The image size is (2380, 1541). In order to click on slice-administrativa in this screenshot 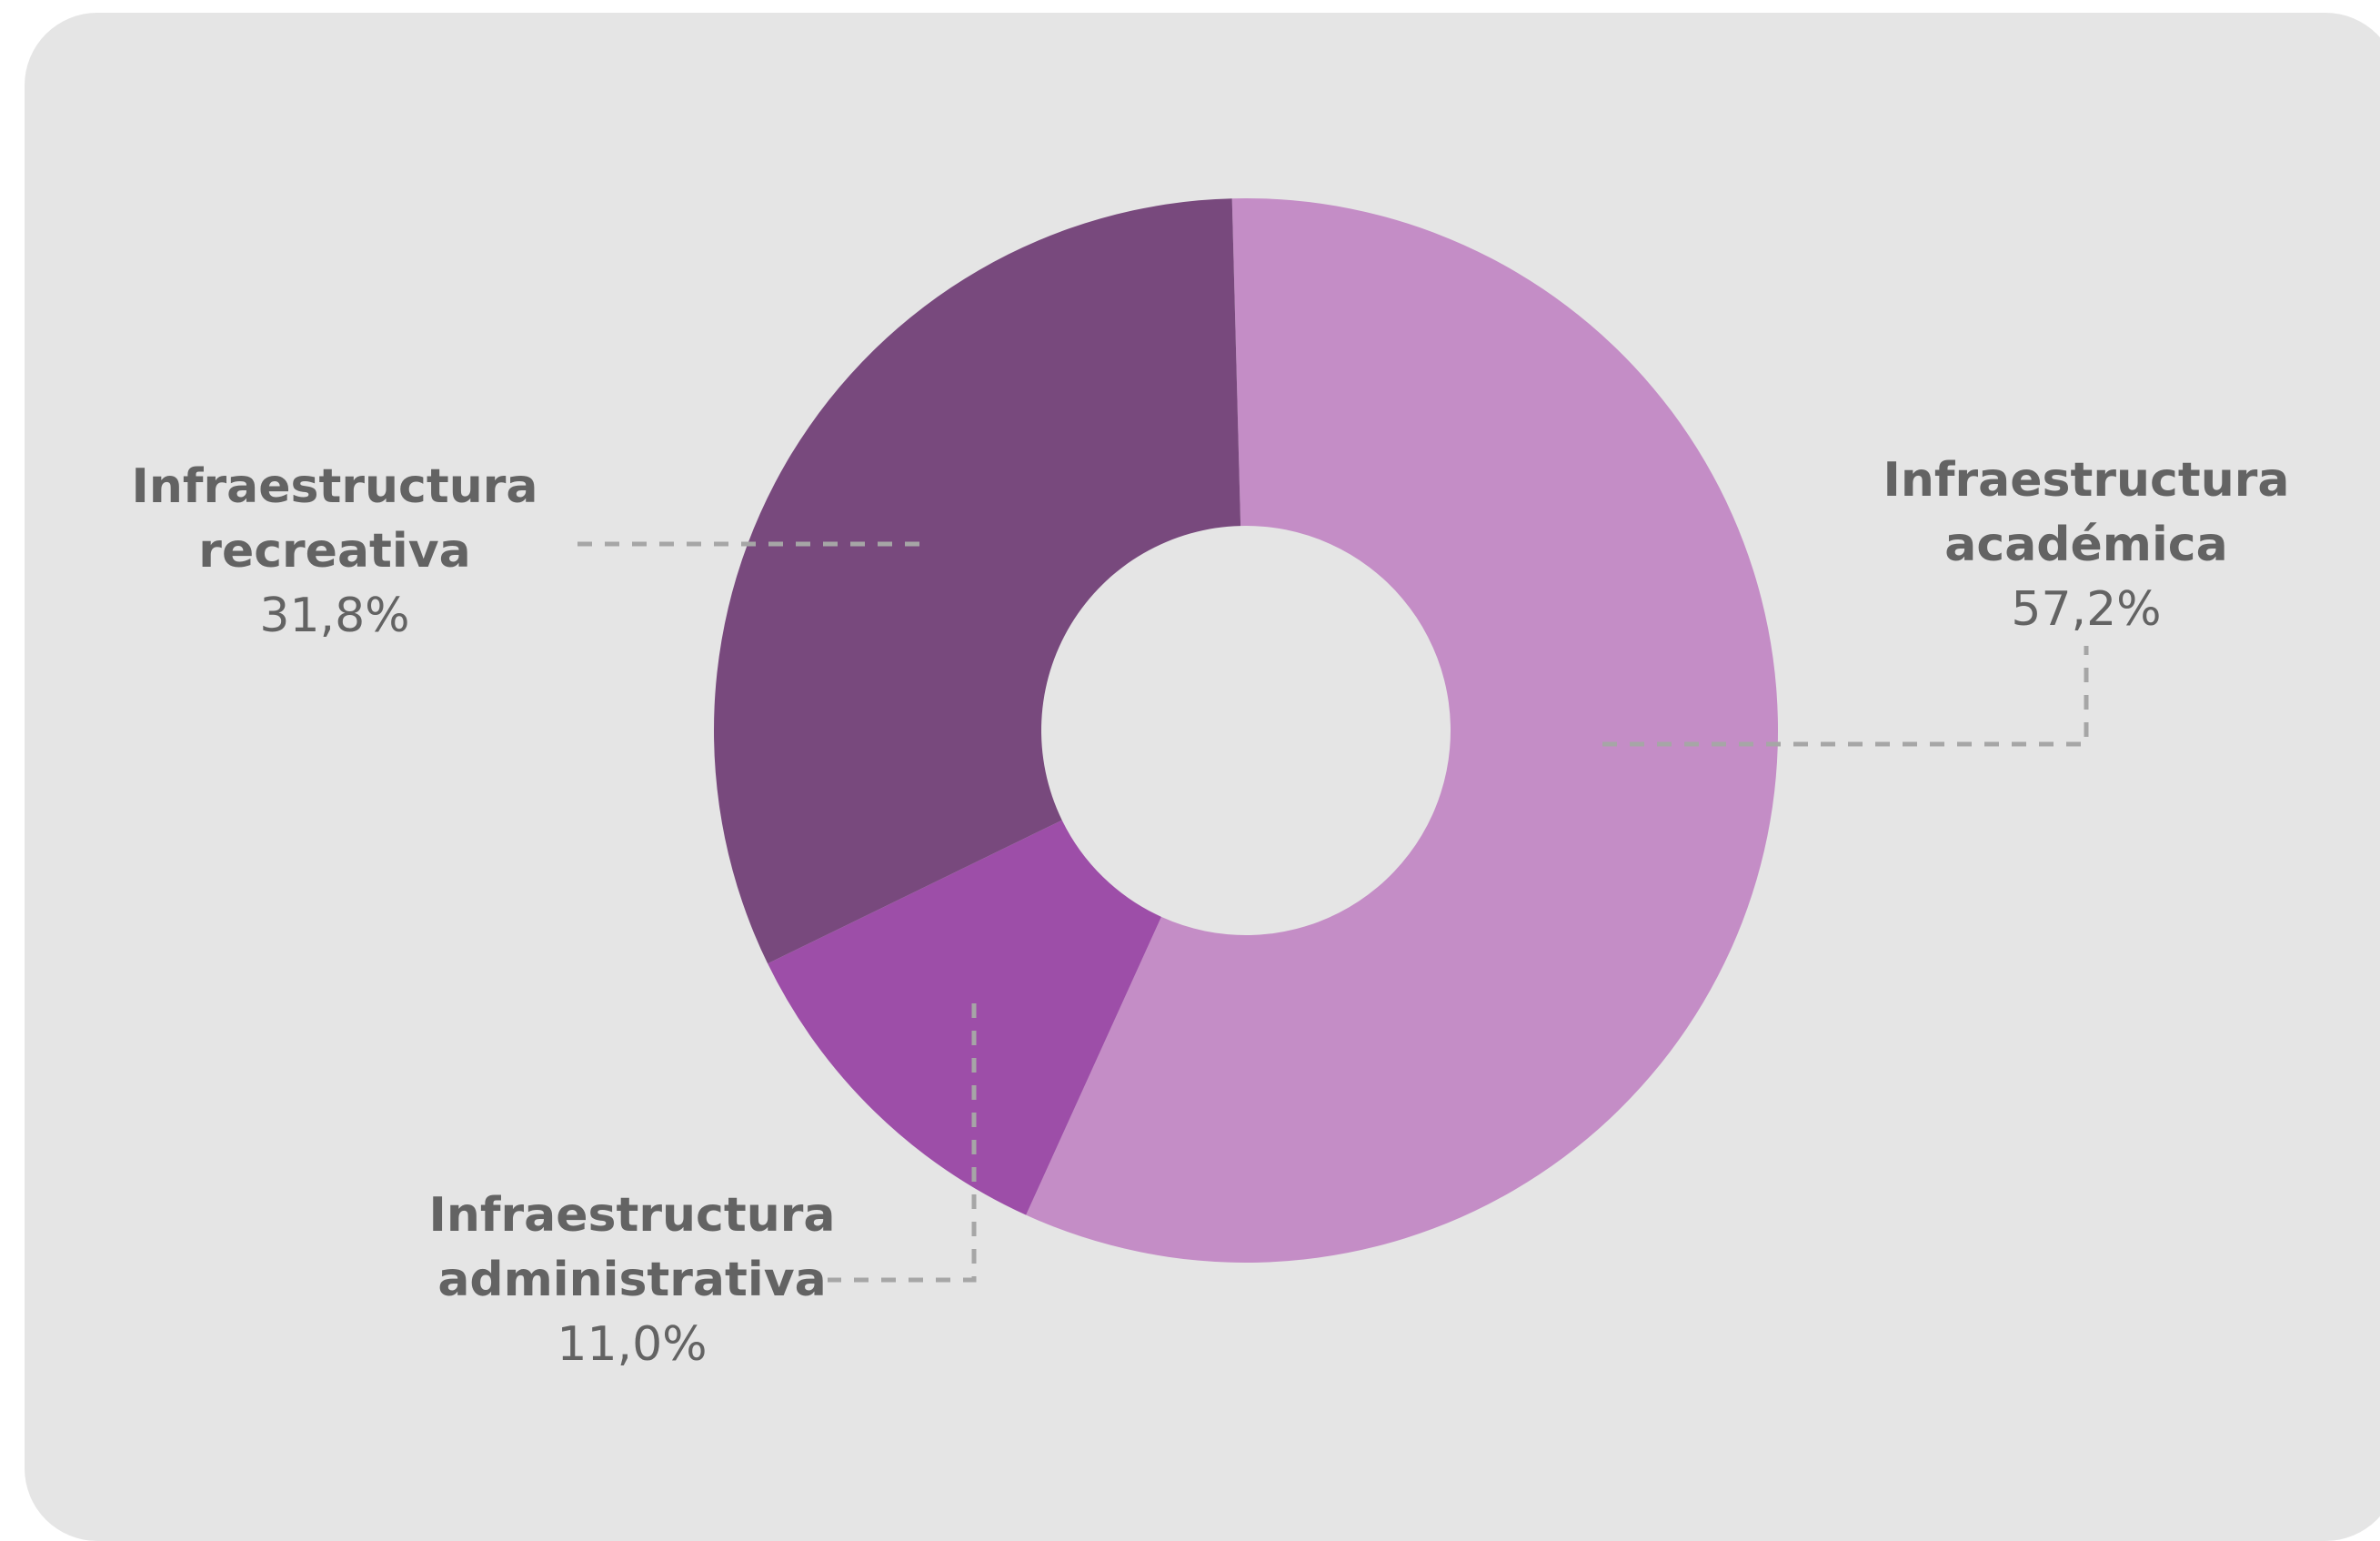, I will do `click(965, 1017)`.